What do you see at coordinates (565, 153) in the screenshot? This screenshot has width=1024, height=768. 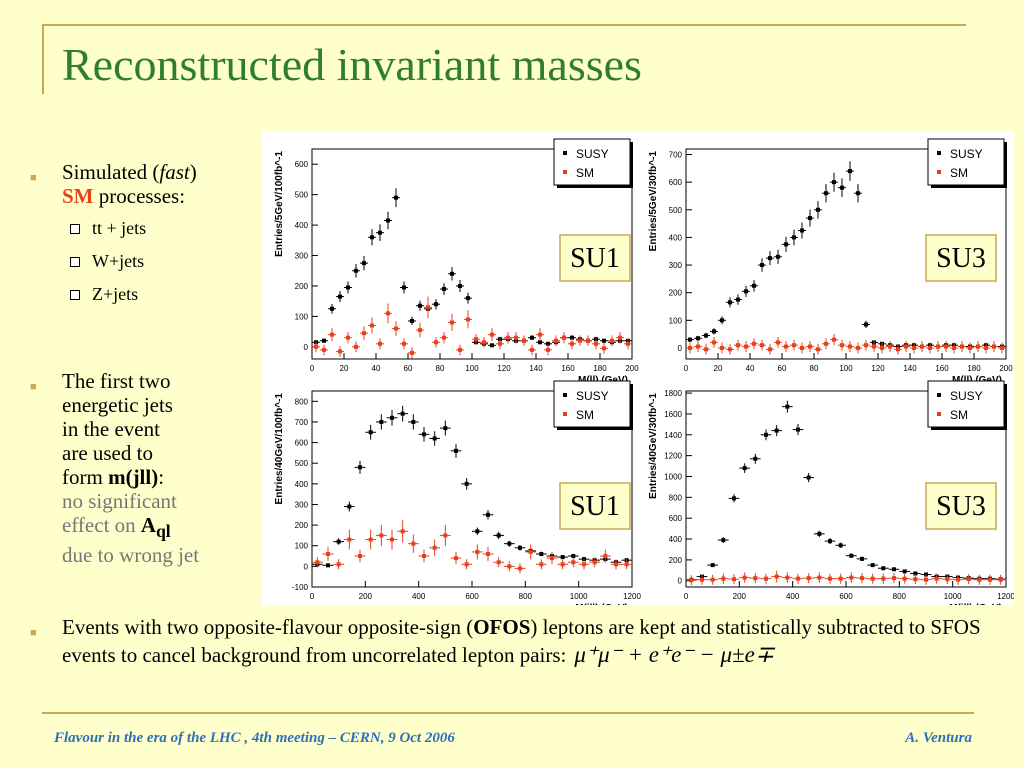 I see `legend-susy-marker` at bounding box center [565, 153].